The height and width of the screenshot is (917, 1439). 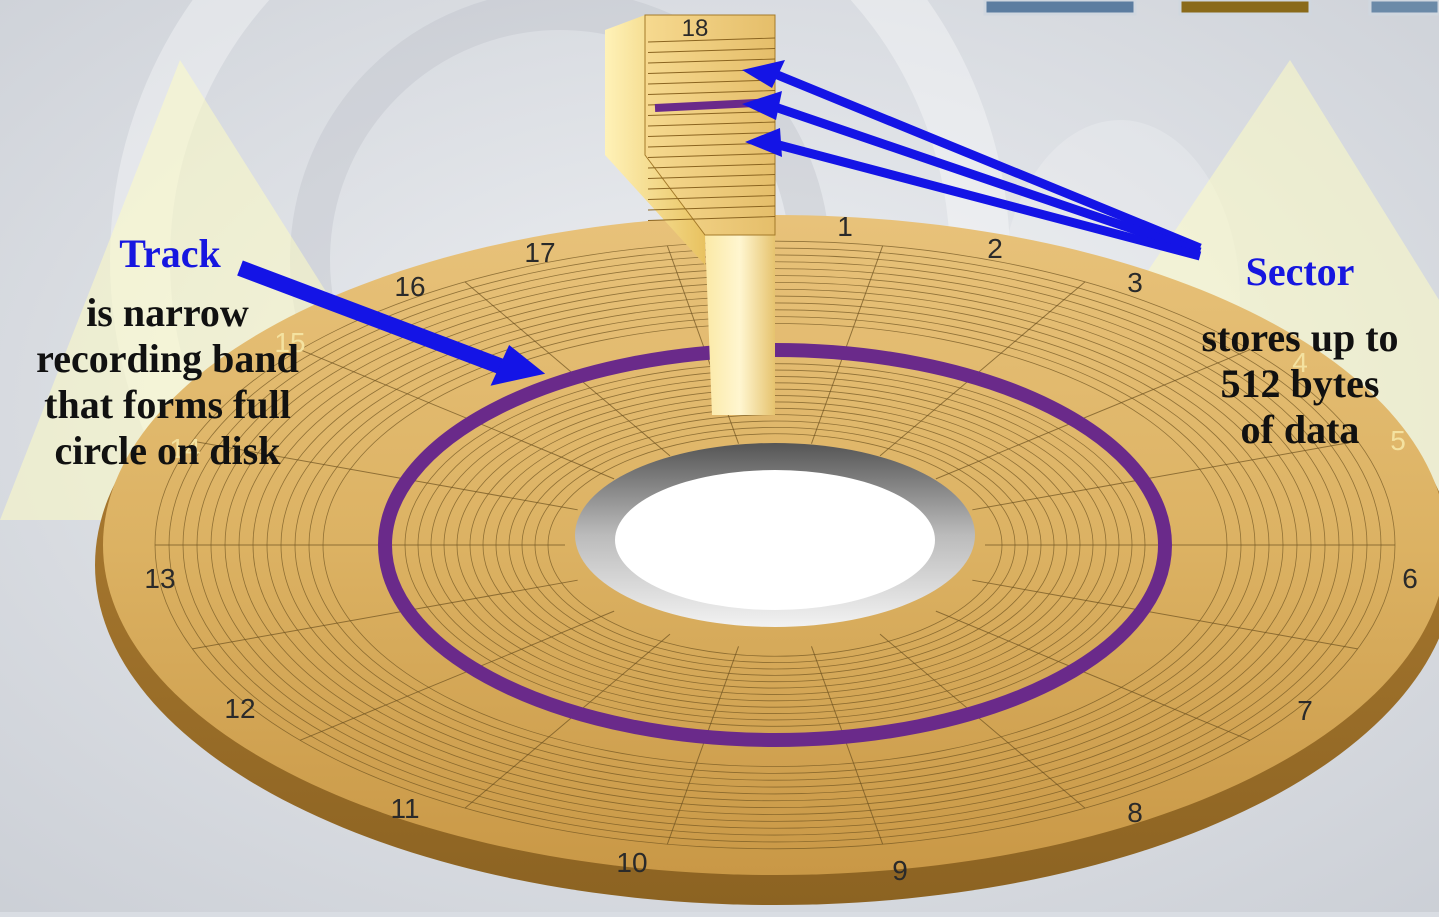 What do you see at coordinates (167, 312) in the screenshot?
I see `track-description-line: is narrow` at bounding box center [167, 312].